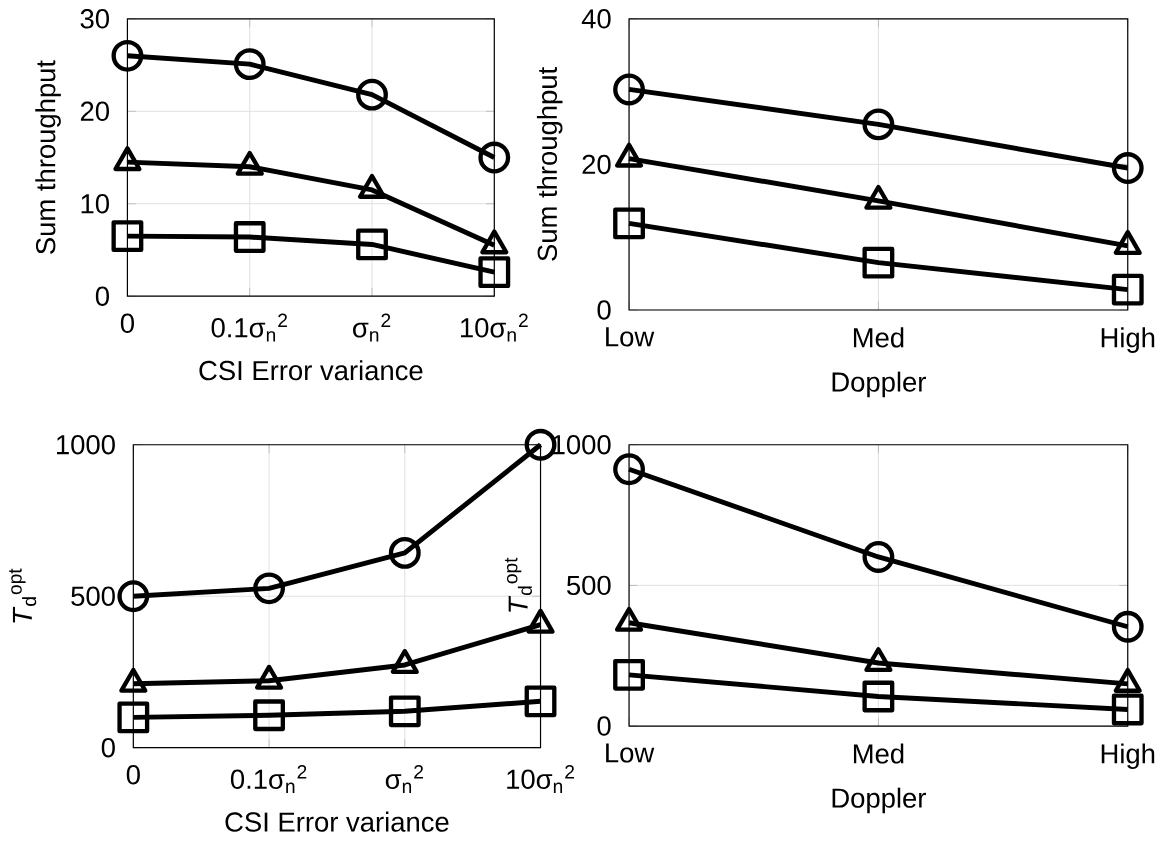  Describe the element at coordinates (86, 445) in the screenshot. I see `y-tick-label: 1000` at that location.